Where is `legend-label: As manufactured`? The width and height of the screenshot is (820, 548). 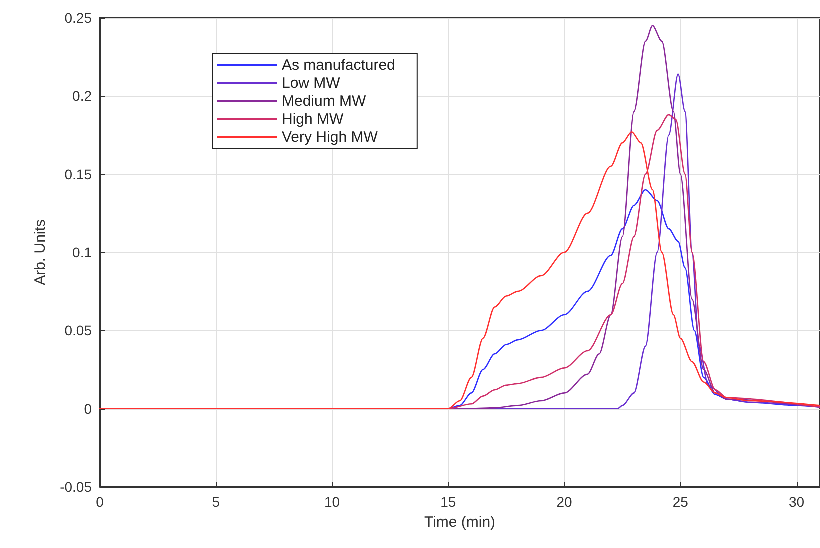 legend-label: As manufactured is located at coordinates (339, 65).